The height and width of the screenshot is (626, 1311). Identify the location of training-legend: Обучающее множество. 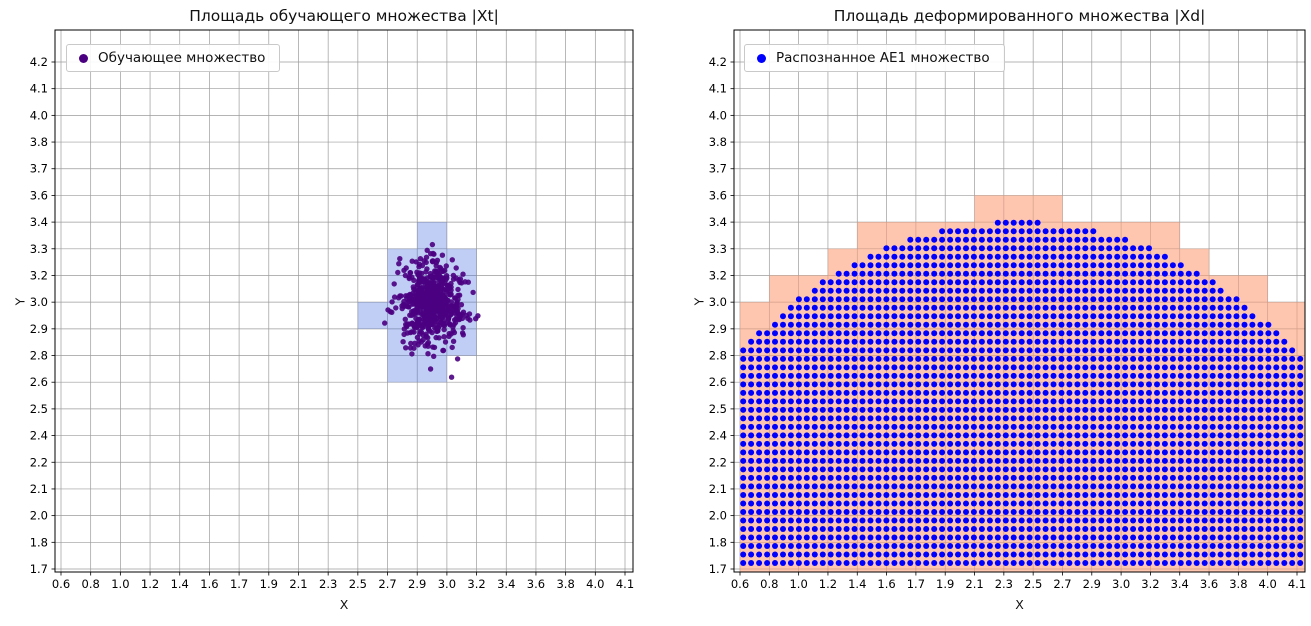
(173, 58).